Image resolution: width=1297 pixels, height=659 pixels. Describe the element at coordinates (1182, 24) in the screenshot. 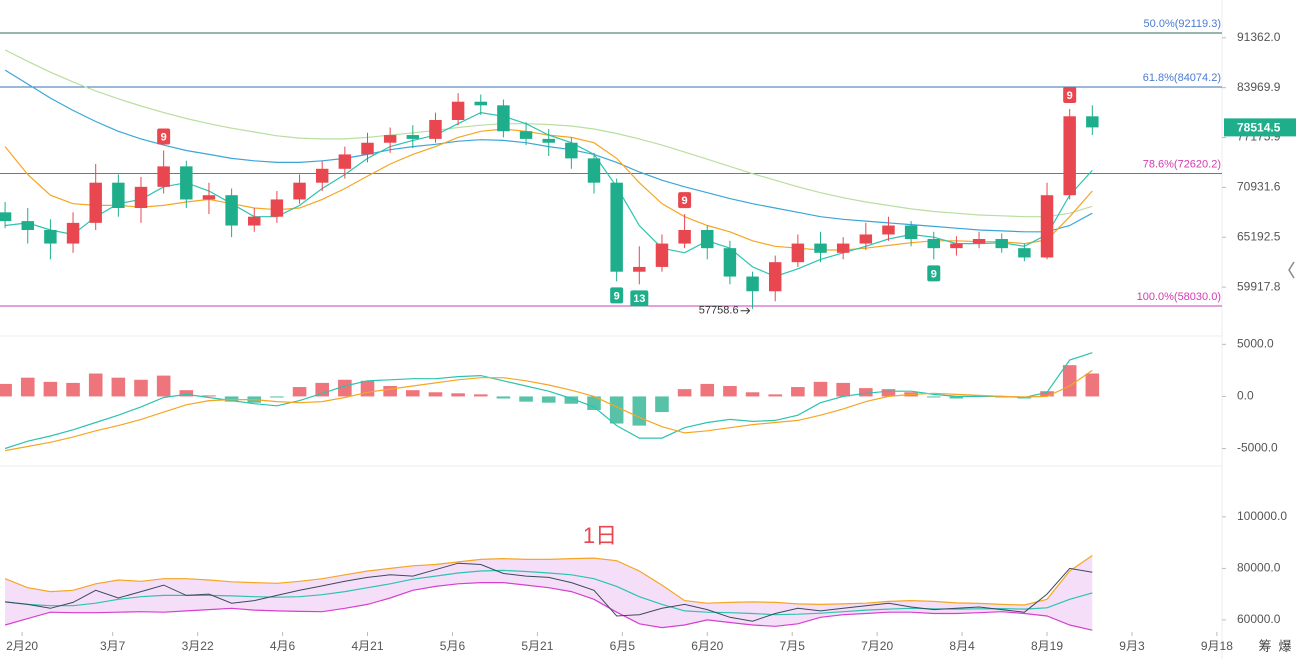

I see `fib-label: 50.0%(92119.3)` at that location.